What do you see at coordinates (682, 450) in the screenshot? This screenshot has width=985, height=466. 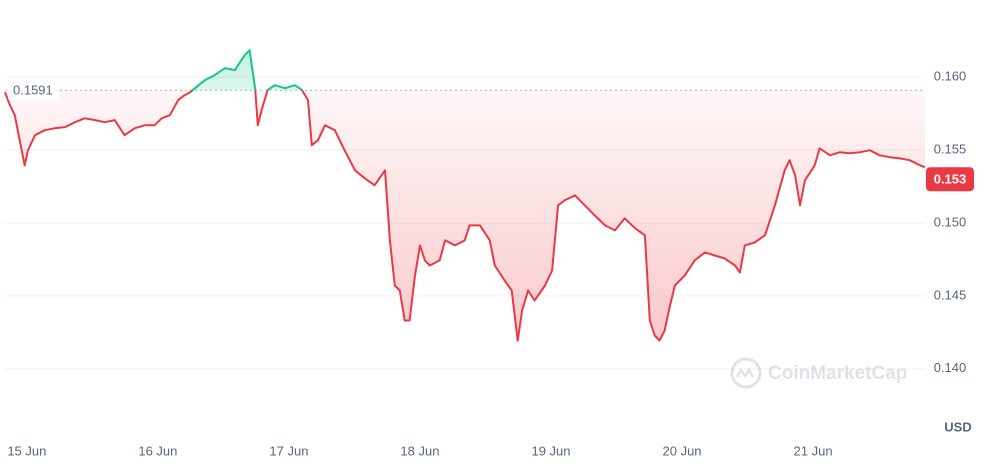 I see `x-tick-label: 20 Jun` at bounding box center [682, 450].